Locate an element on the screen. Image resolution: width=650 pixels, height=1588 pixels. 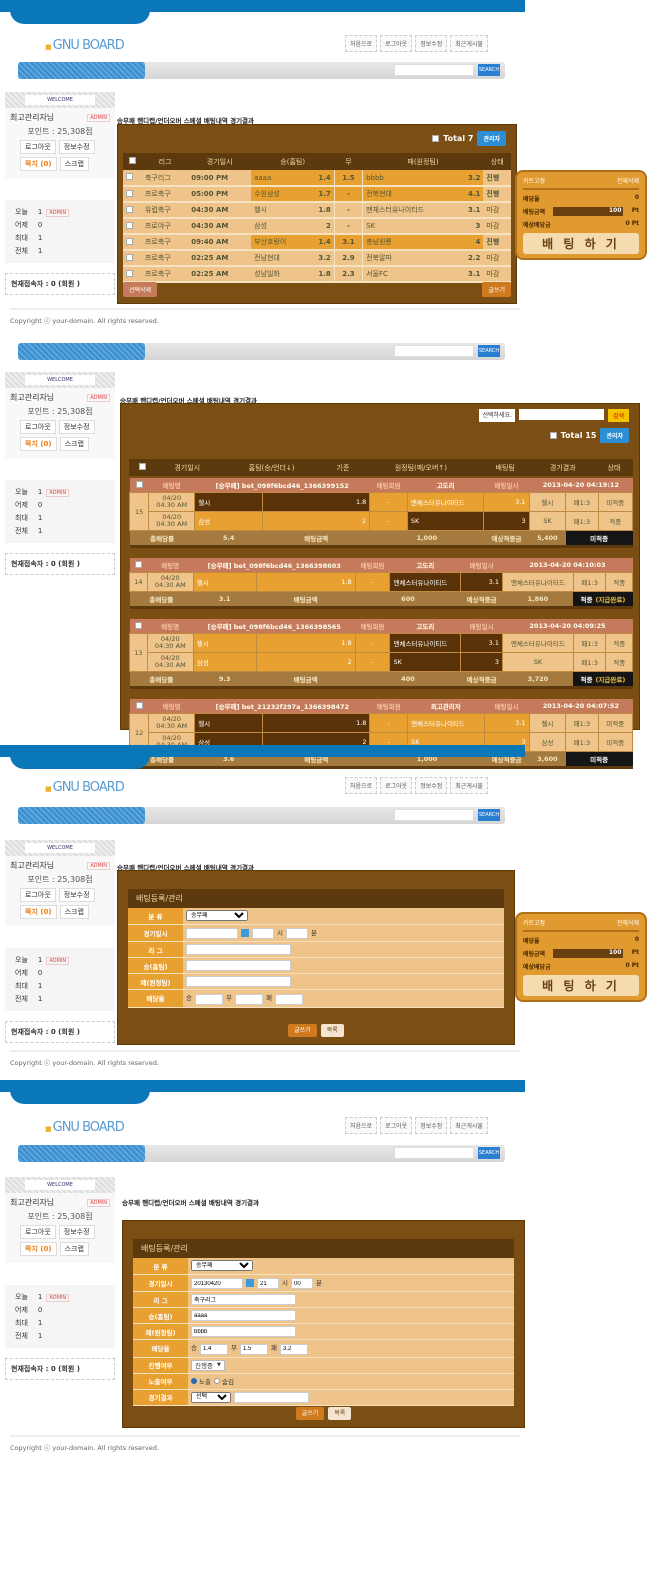
visible-radio-off is located at coordinates (216, 1381).